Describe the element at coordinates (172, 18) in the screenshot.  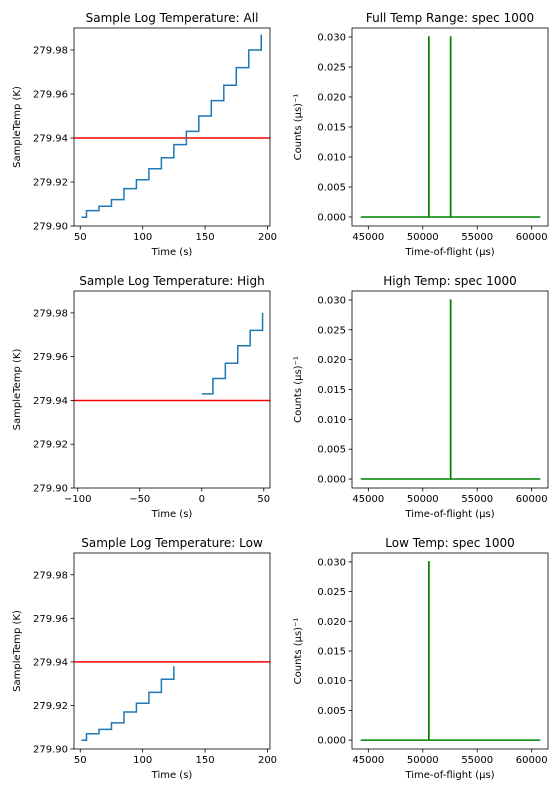
I see `chart-title: Sample Log Temperature: All` at that location.